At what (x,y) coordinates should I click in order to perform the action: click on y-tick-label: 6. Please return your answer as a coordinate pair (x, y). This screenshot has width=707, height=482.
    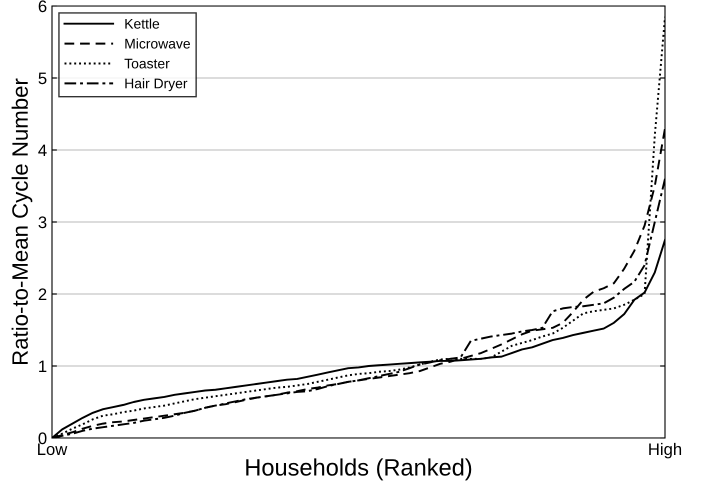
    Looking at the image, I should click on (42, 6).